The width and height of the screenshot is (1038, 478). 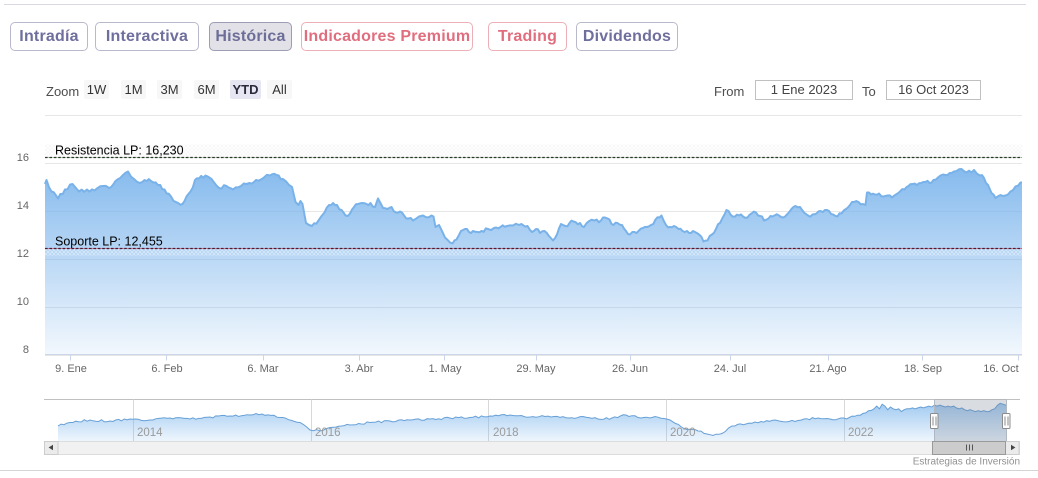 I want to click on svg-text: 10, so click(x=23, y=302).